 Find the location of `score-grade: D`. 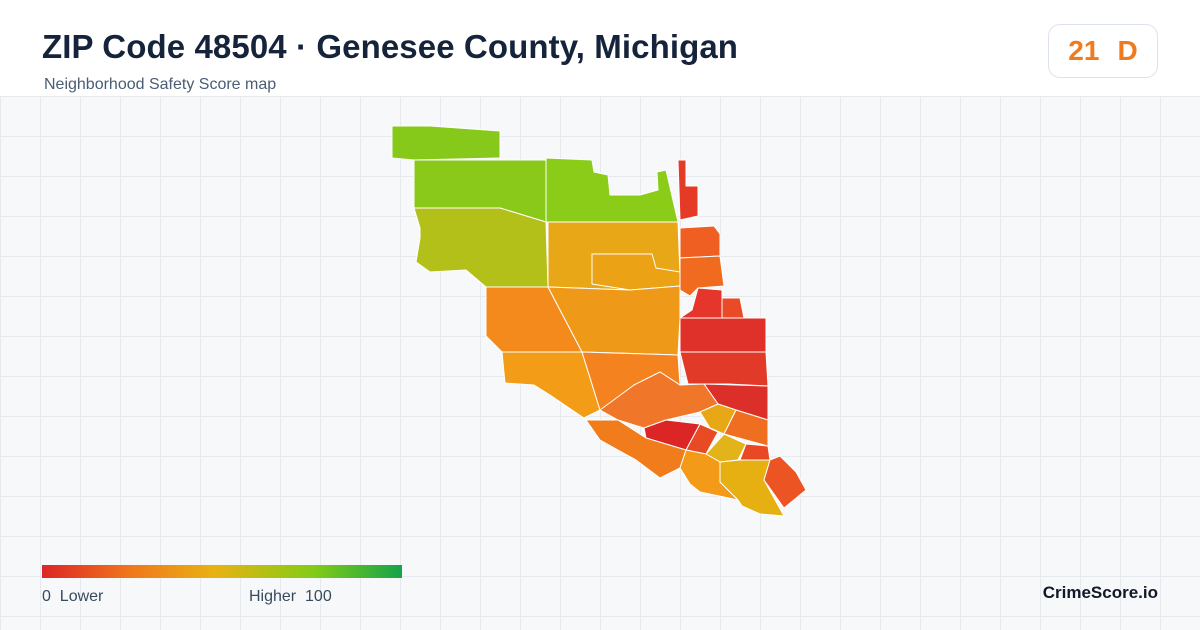

score-grade: D is located at coordinates (1127, 50).